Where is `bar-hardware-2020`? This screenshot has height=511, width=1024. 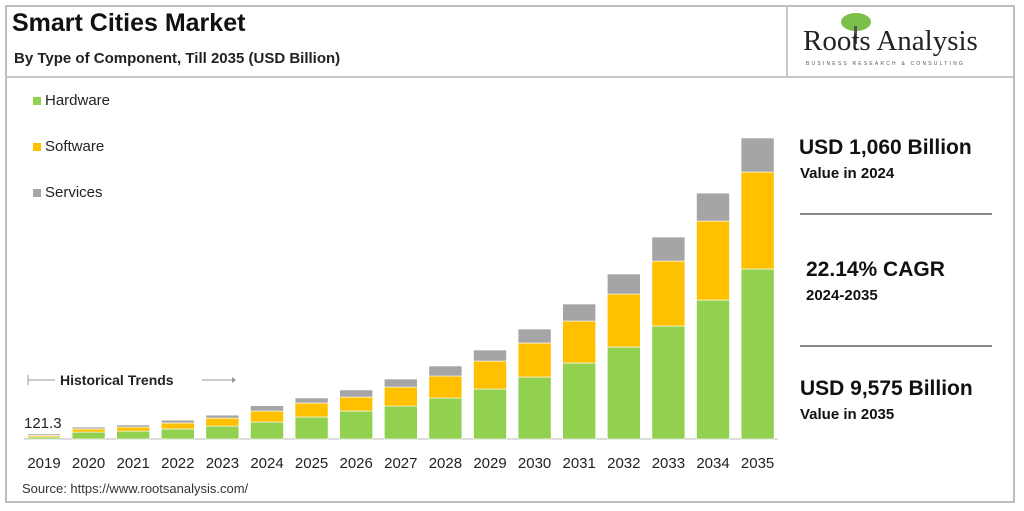 bar-hardware-2020 is located at coordinates (88, 435).